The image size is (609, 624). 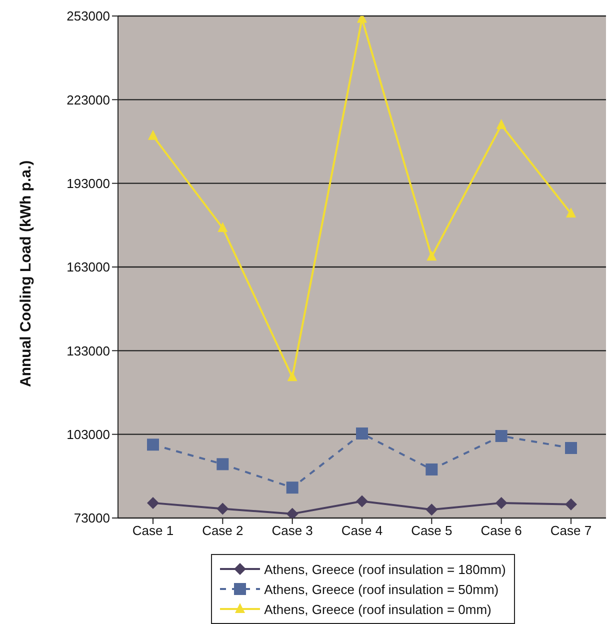 What do you see at coordinates (88, 100) in the screenshot?
I see `y-tick-label: 223000` at bounding box center [88, 100].